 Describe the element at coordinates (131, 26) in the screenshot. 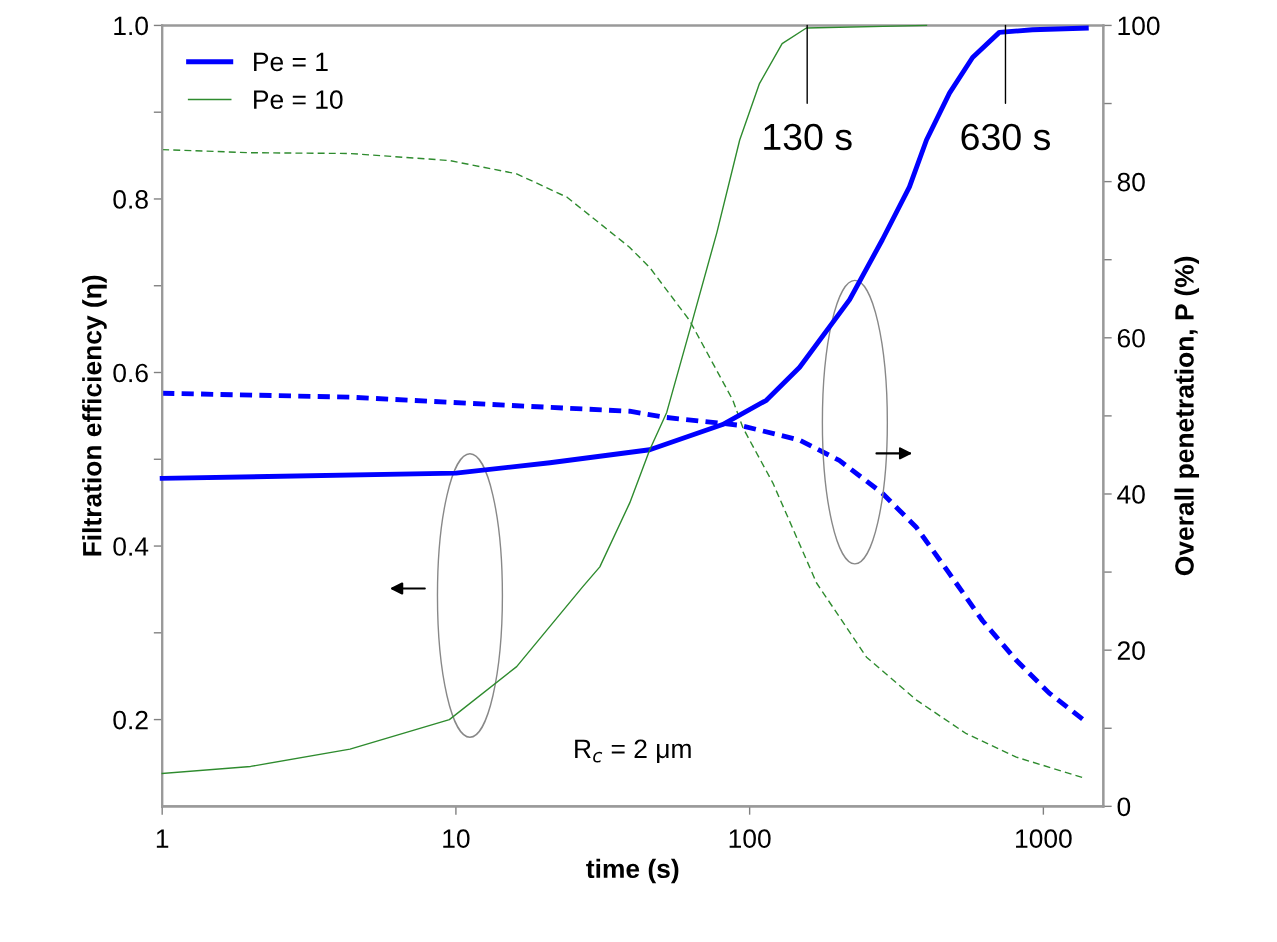

I see `y-tick-label: 1.0` at that location.